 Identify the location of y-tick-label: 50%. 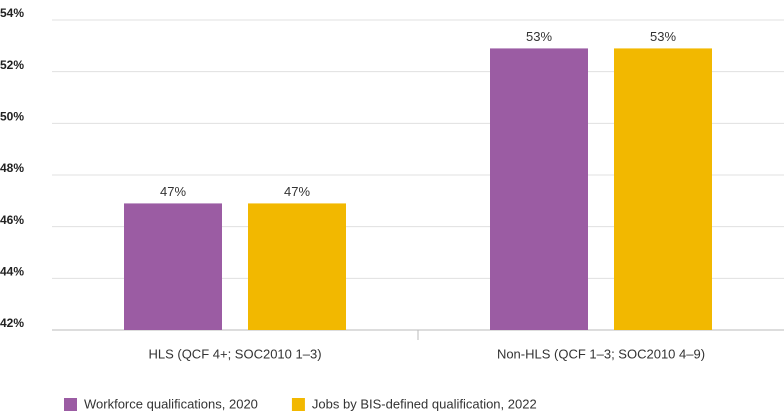
(12, 117).